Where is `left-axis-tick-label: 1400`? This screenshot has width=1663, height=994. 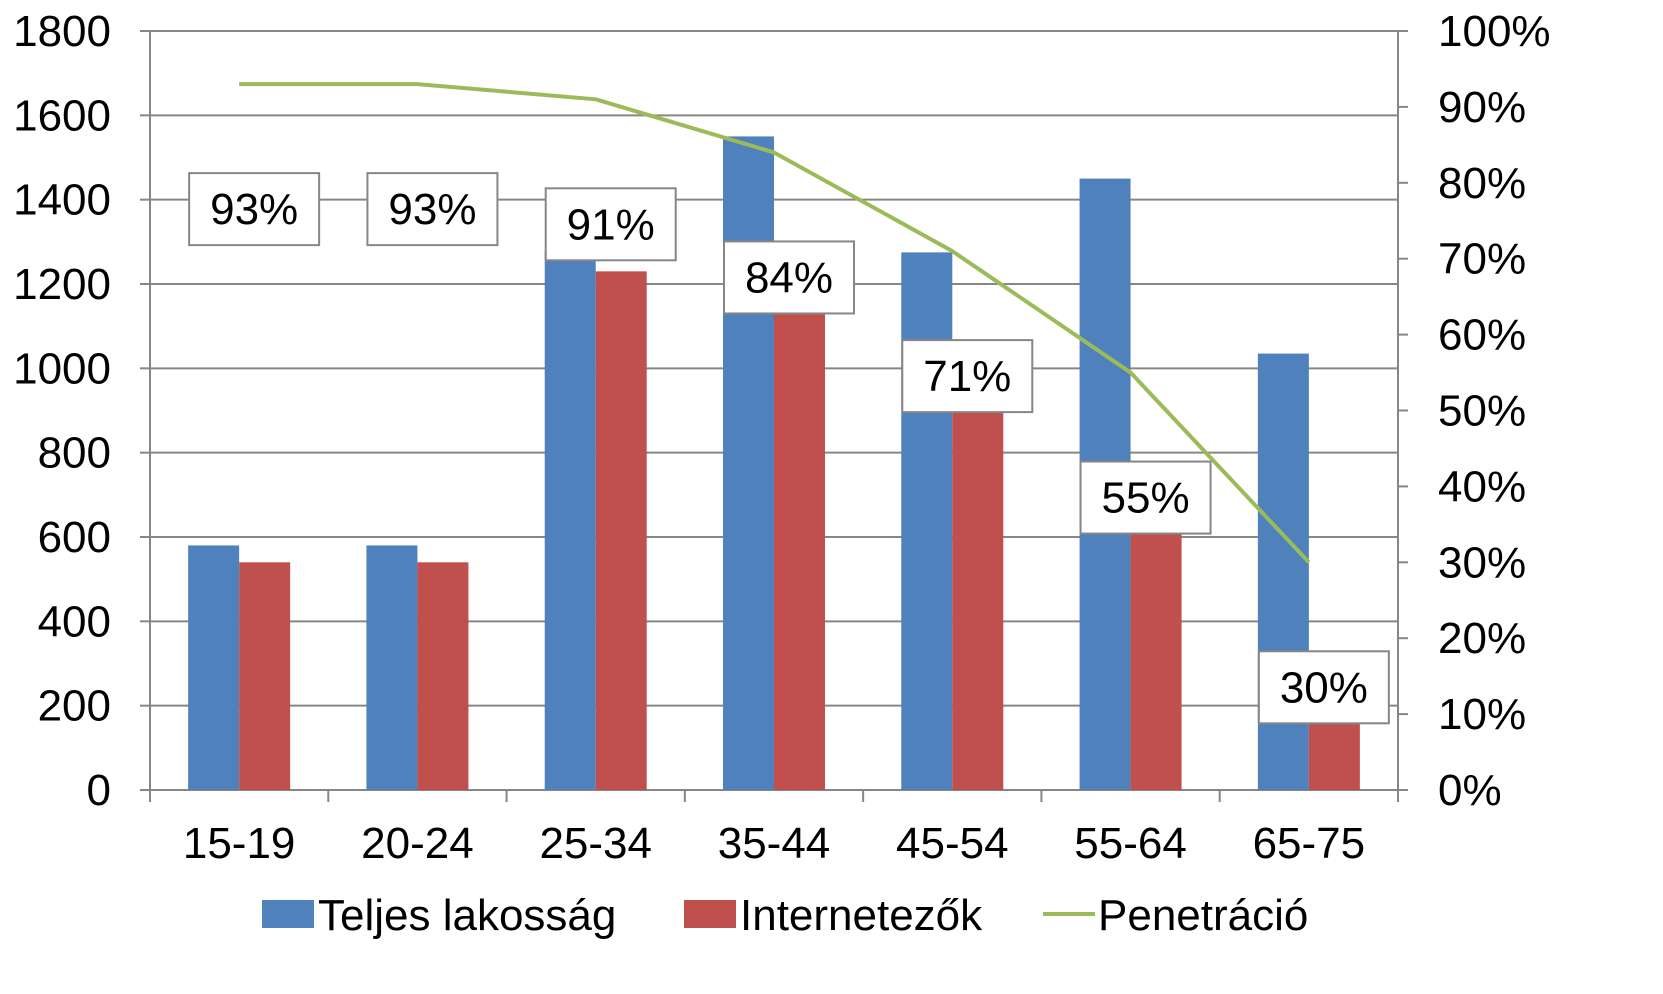 left-axis-tick-label: 1400 is located at coordinates (62, 200).